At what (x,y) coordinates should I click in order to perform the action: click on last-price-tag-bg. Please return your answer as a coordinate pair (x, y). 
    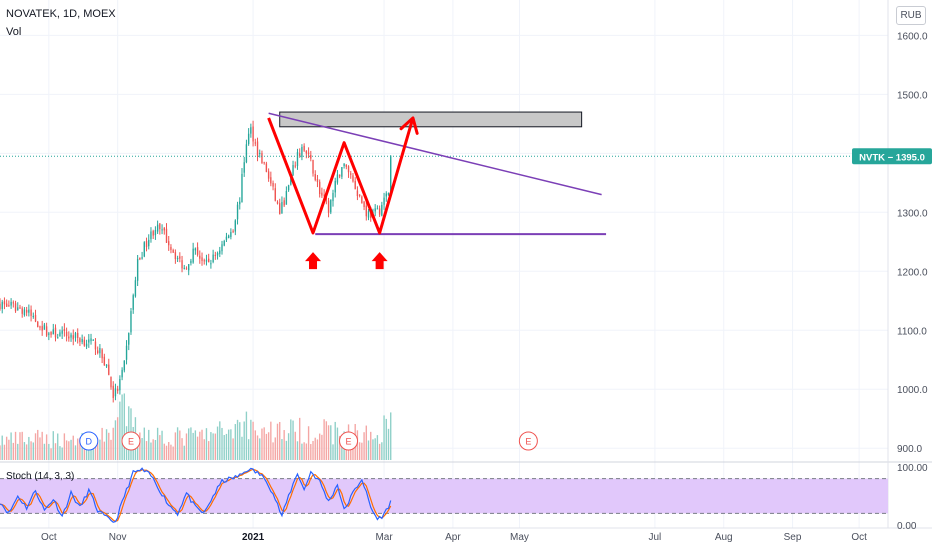
    Looking at the image, I should click on (892, 156).